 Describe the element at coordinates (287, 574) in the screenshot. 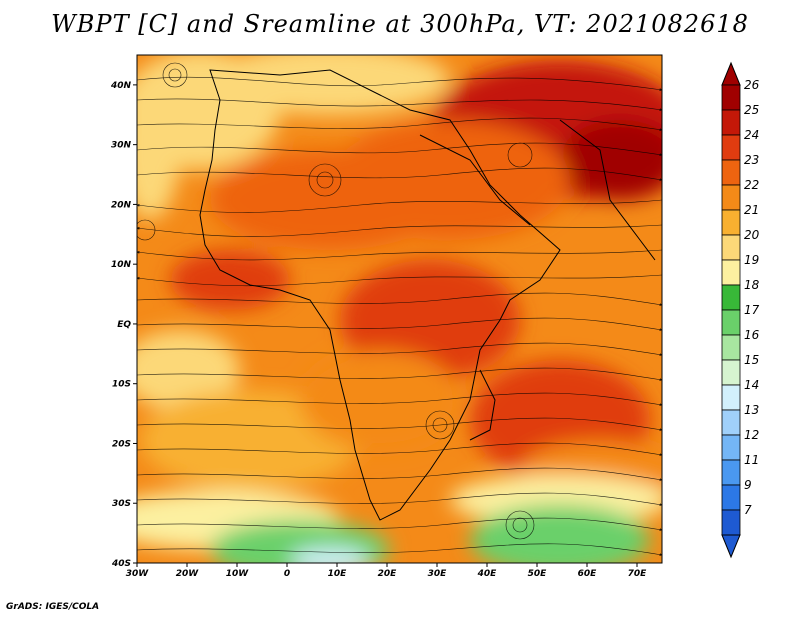

I see `lon-tick-label: 0` at that location.